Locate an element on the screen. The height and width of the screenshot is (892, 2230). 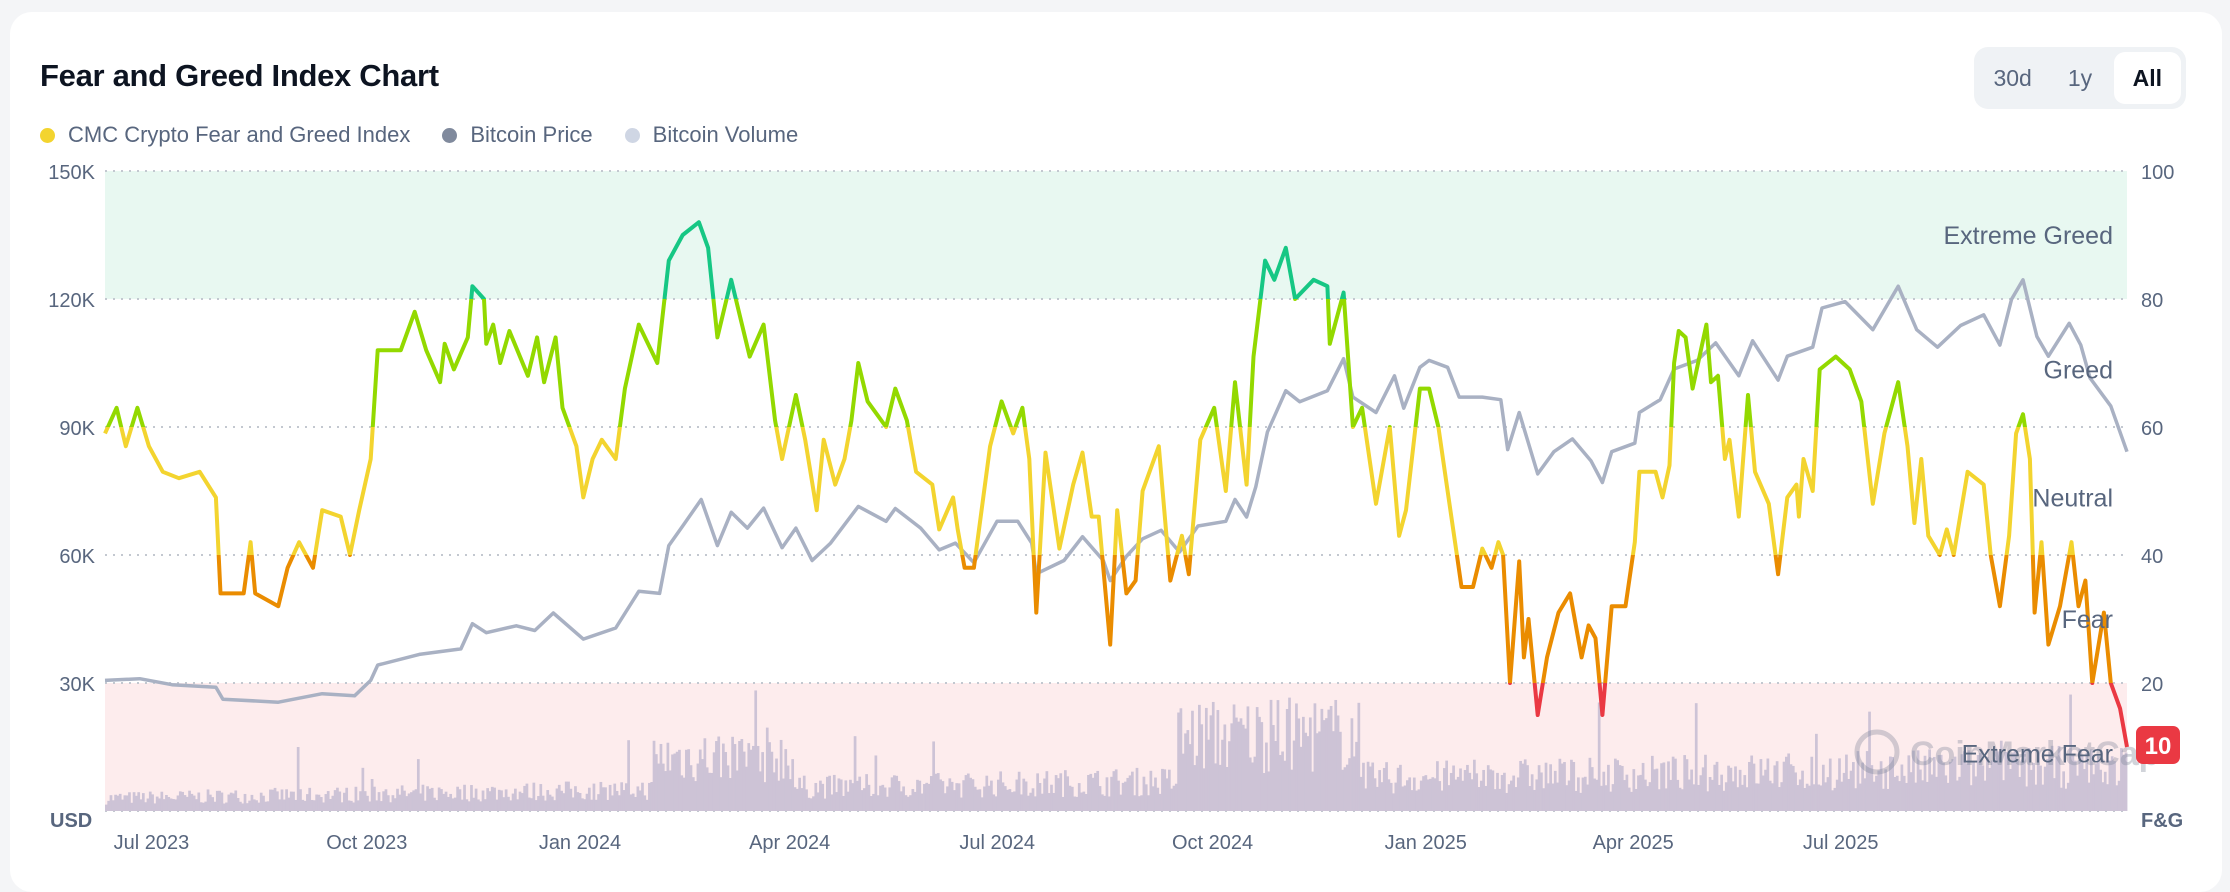
range-1y-button: 1y is located at coordinates (2080, 77).